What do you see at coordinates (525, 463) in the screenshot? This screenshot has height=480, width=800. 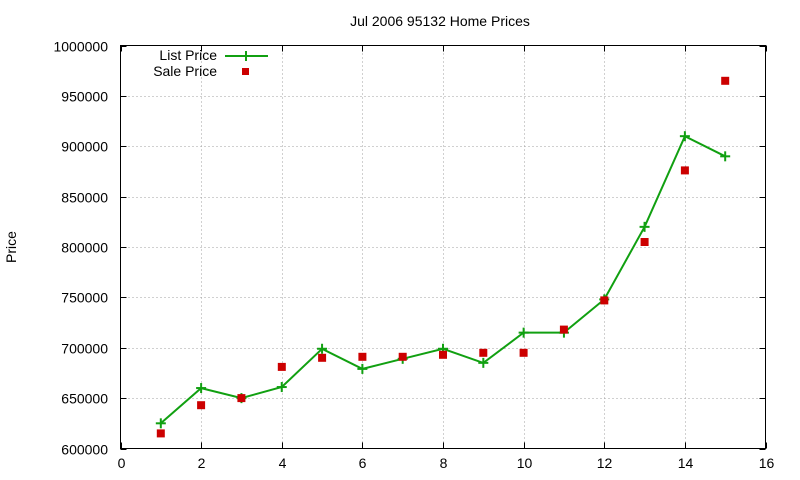 I see `x-tick-label: 10` at bounding box center [525, 463].